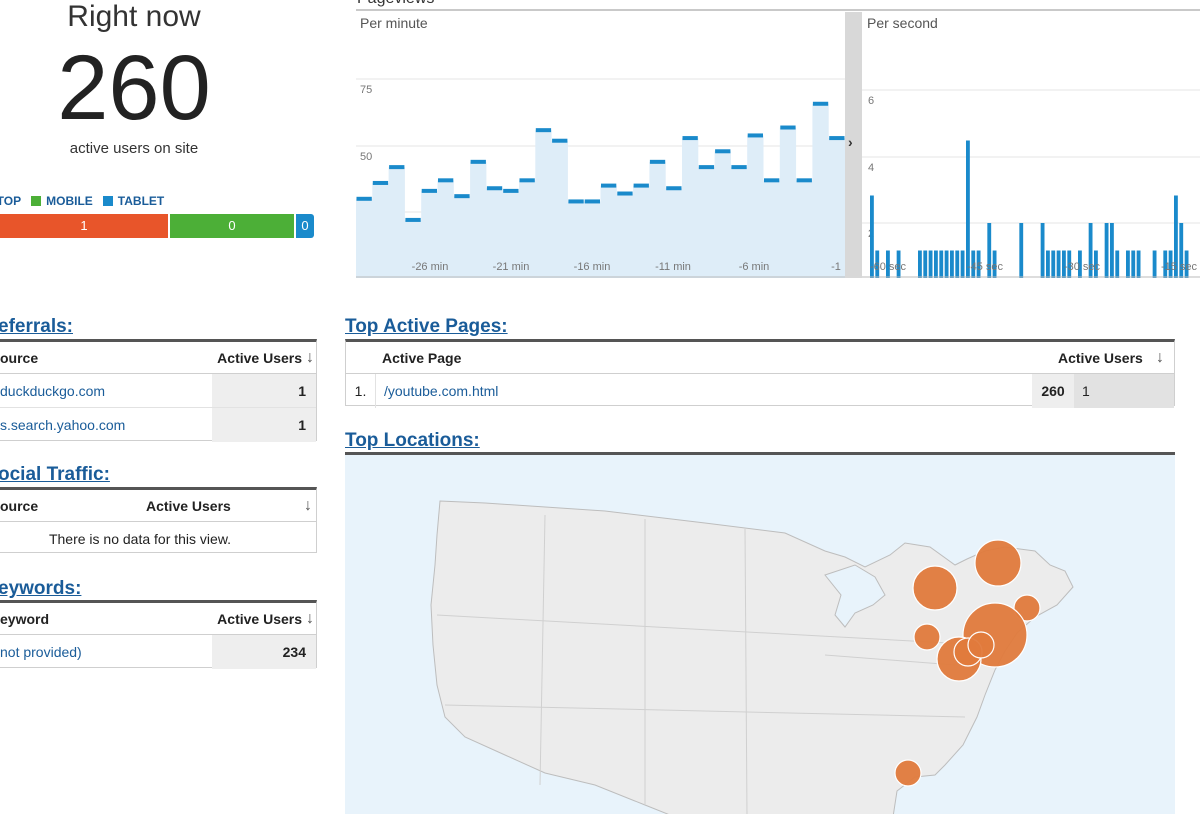 The width and height of the screenshot is (1200, 814). What do you see at coordinates (361, 391) in the screenshot?
I see `row-rank: 1.` at bounding box center [361, 391].